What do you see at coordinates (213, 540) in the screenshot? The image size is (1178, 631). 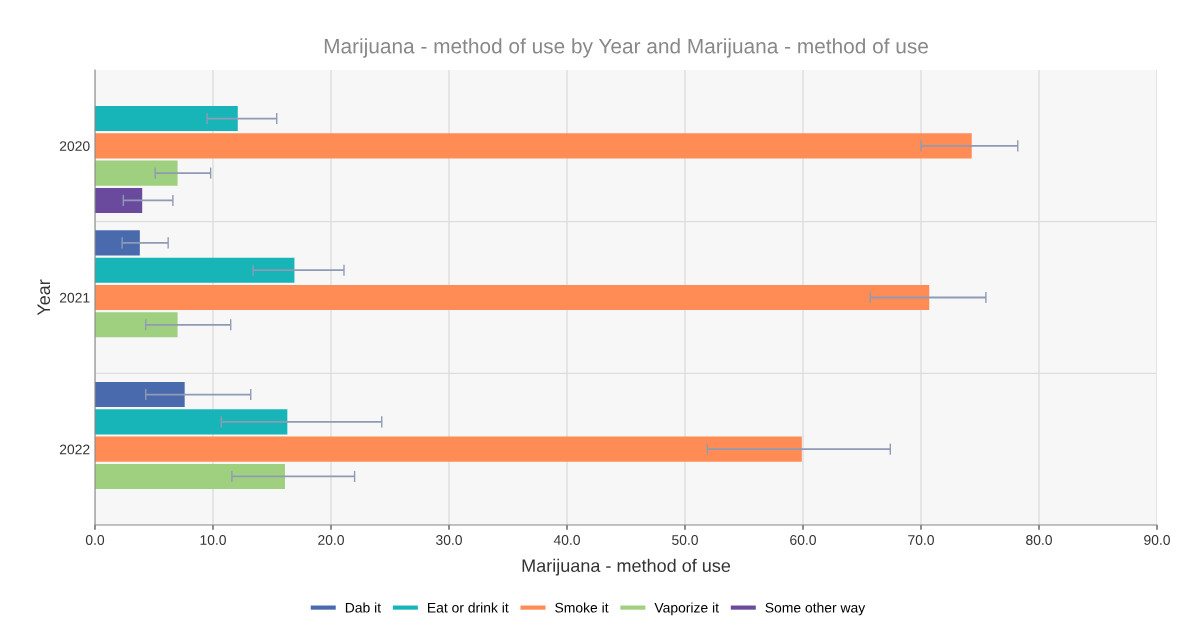 I see `x-tick-label: 10.0` at bounding box center [213, 540].